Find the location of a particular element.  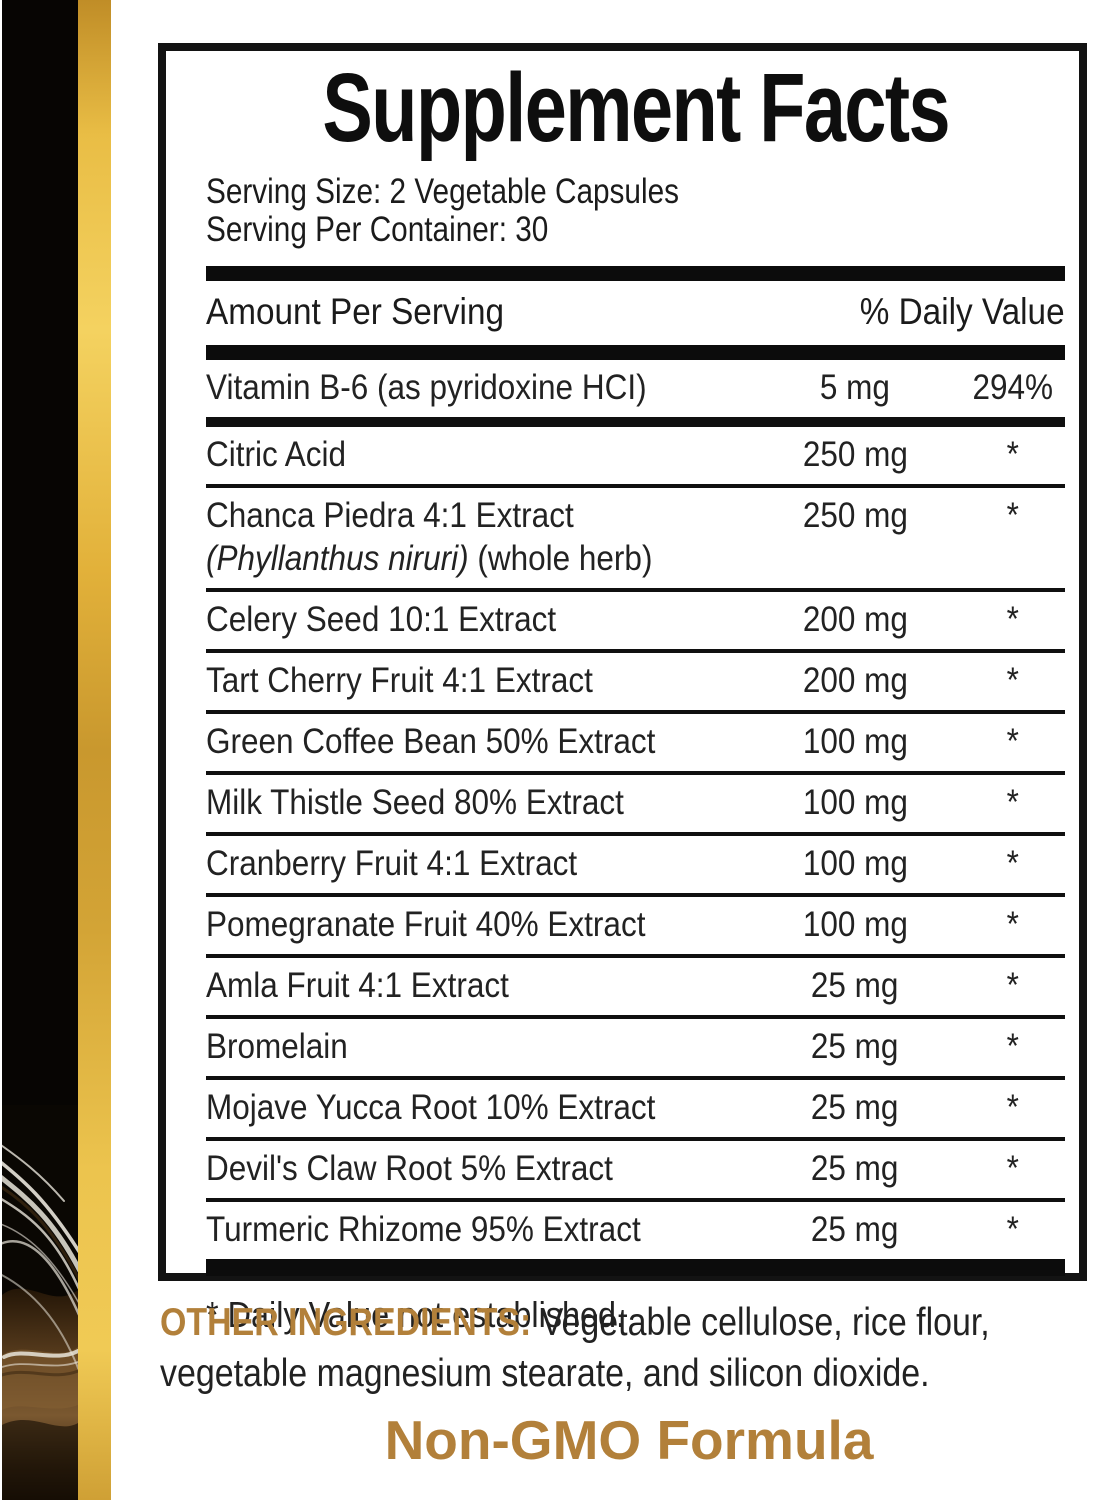

ingredient-name: Green Coffee Bean 50% Extract is located at coordinates (431, 741).